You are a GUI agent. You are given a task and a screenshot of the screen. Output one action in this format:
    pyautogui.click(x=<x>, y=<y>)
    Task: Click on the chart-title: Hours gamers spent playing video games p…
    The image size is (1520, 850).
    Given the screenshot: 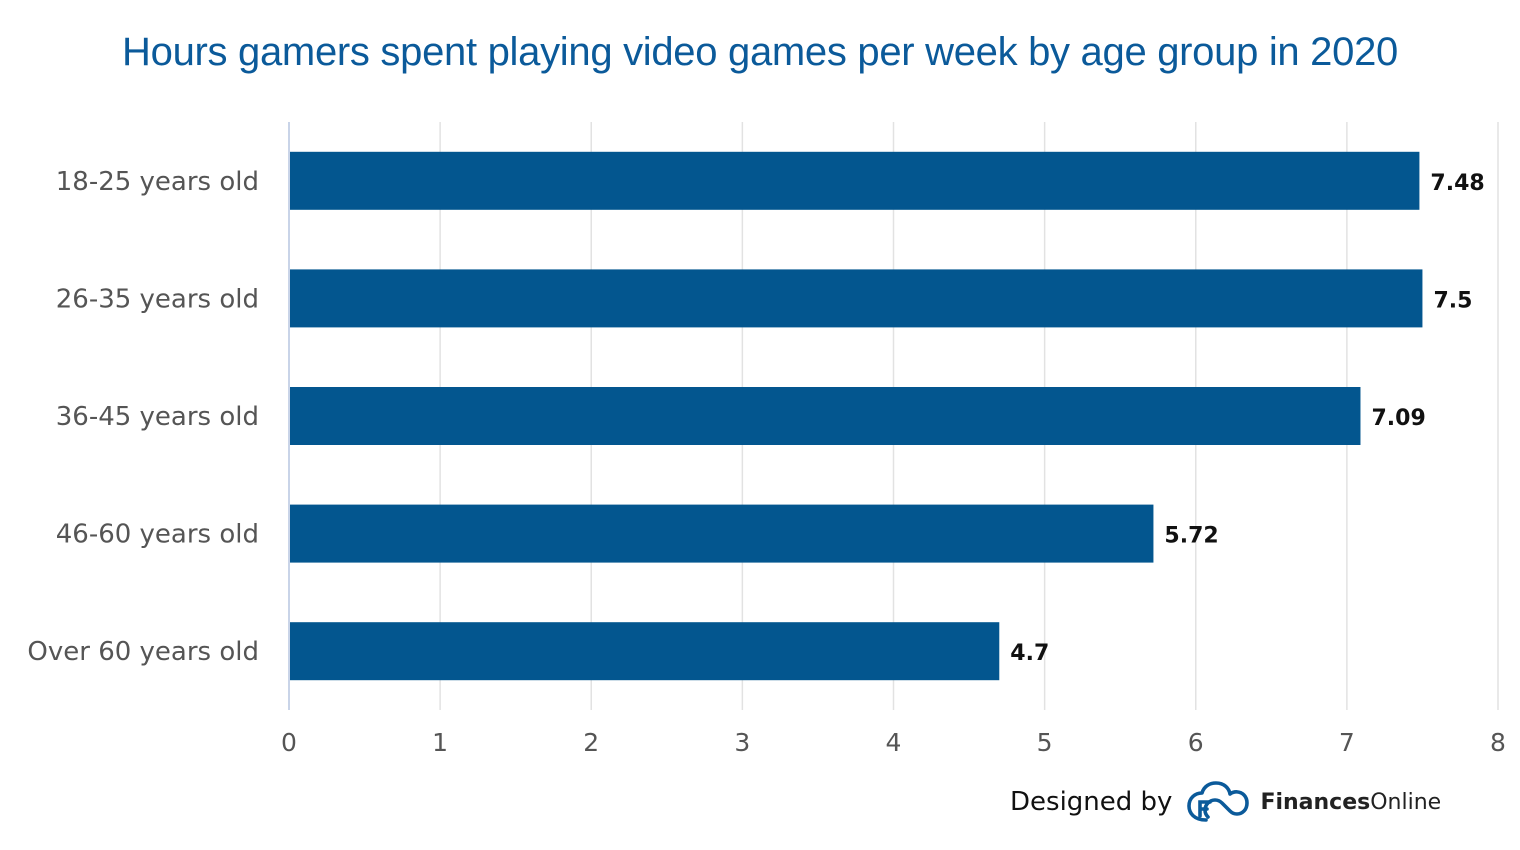 What is the action you would take?
    pyautogui.click(x=760, y=52)
    